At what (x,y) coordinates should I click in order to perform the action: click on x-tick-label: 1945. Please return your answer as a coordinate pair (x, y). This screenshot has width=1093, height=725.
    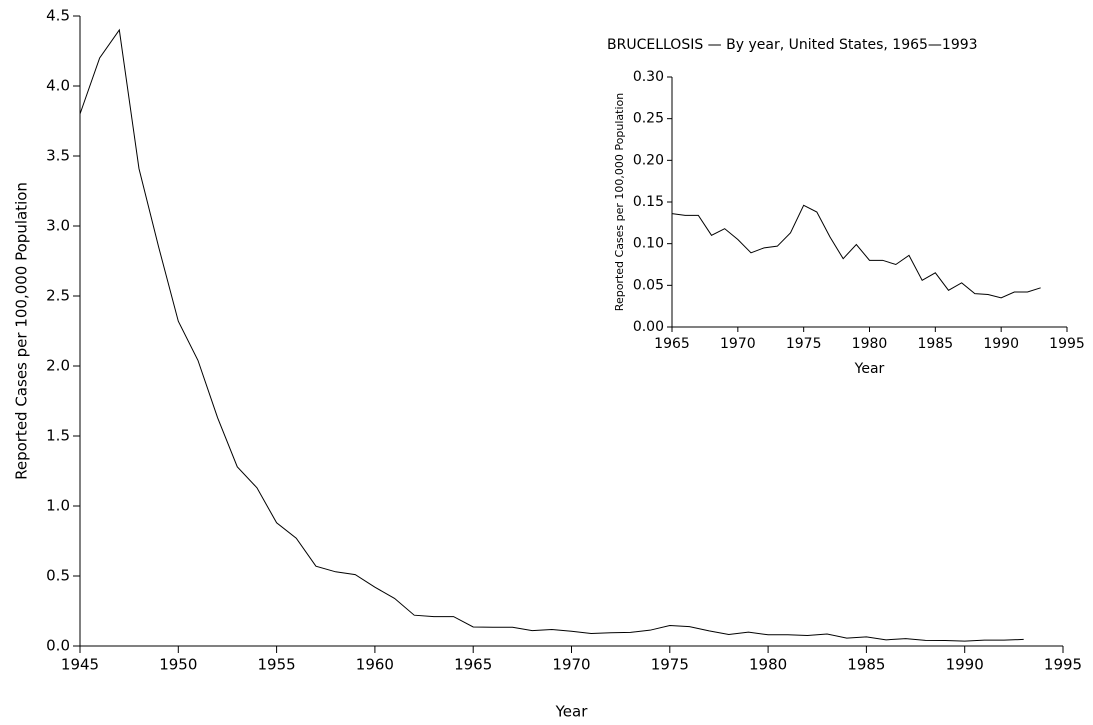
    Looking at the image, I should click on (80, 665).